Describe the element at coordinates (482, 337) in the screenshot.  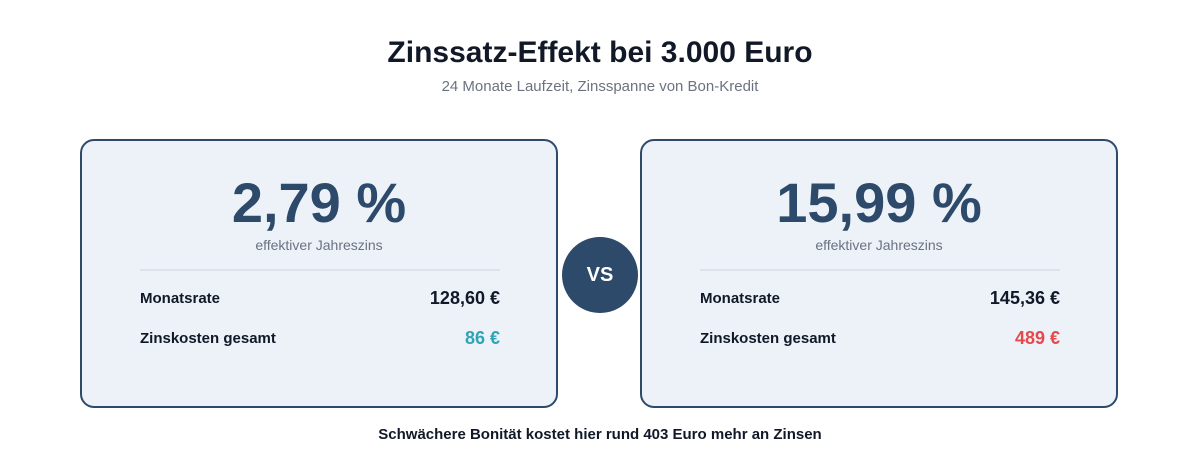
I see `total-interest-value: 86 €` at that location.